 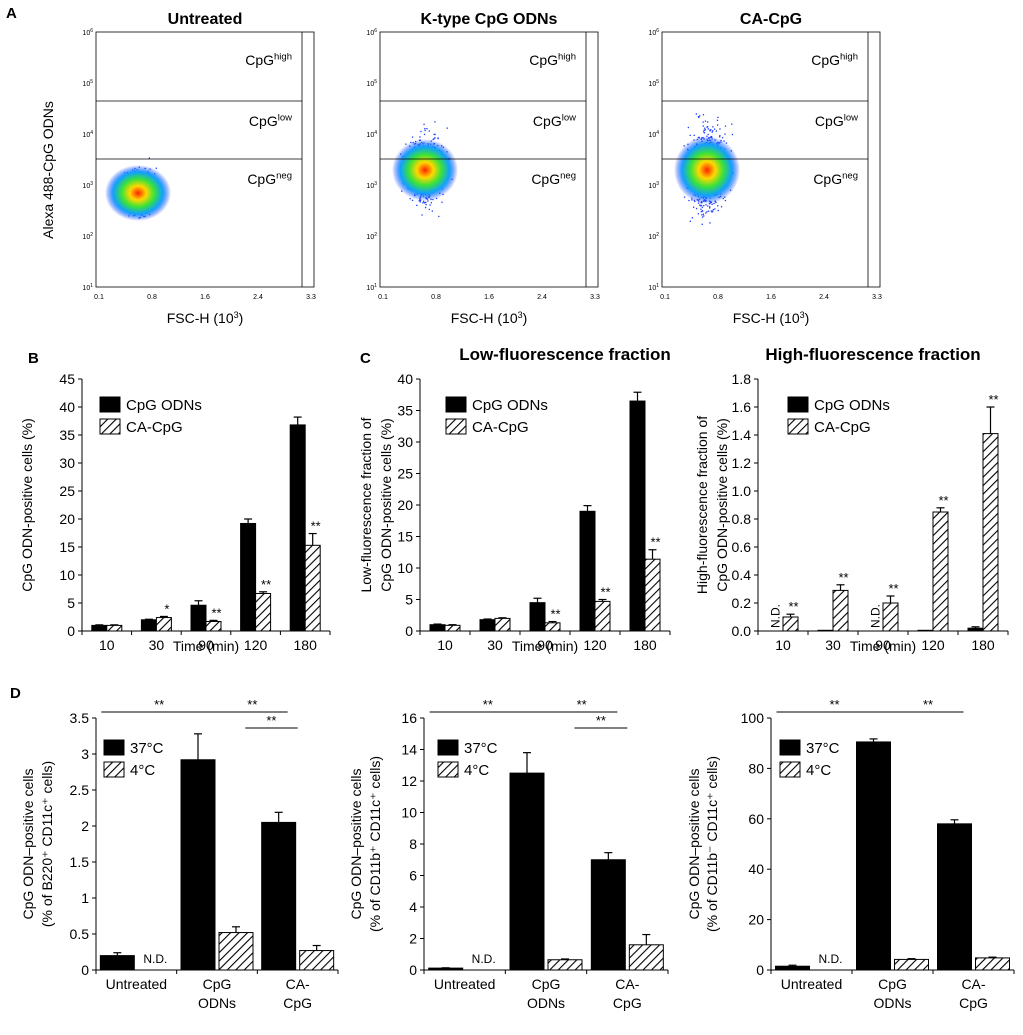 What do you see at coordinates (742, 631) in the screenshot?
I see `y-tick-label: 0.0` at bounding box center [742, 631].